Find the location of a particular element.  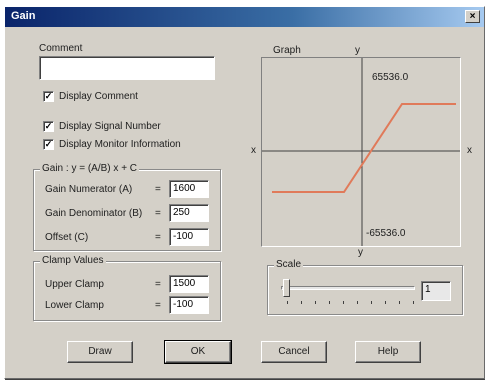

cancel-button: Cancel is located at coordinates (294, 352).